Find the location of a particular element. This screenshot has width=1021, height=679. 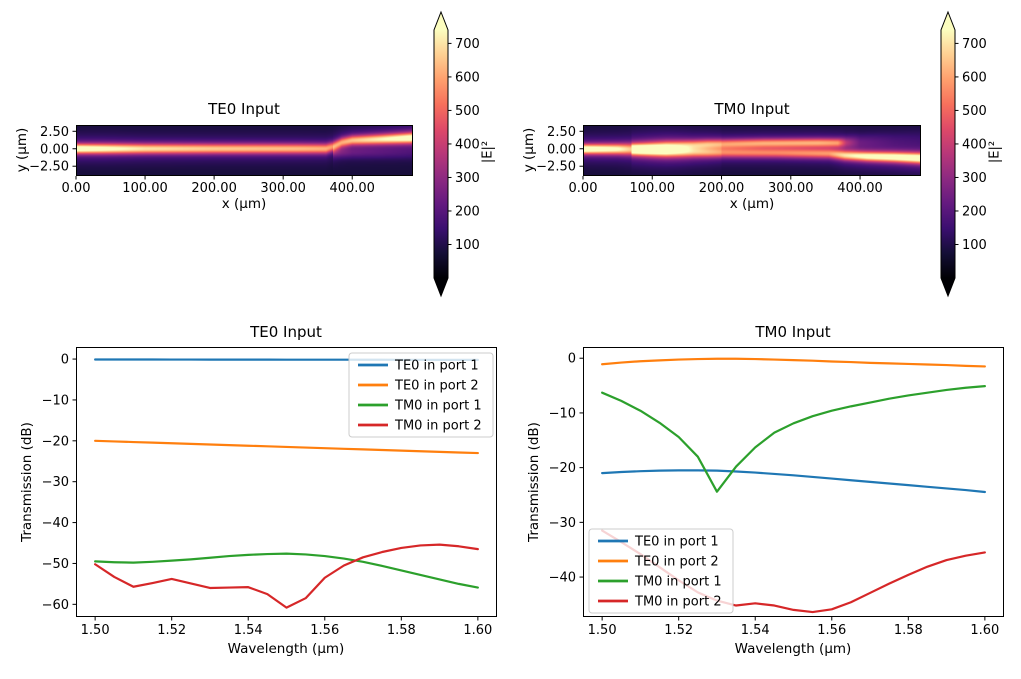

field-intensity-heatmap-tm0 is located at coordinates (752, 150).